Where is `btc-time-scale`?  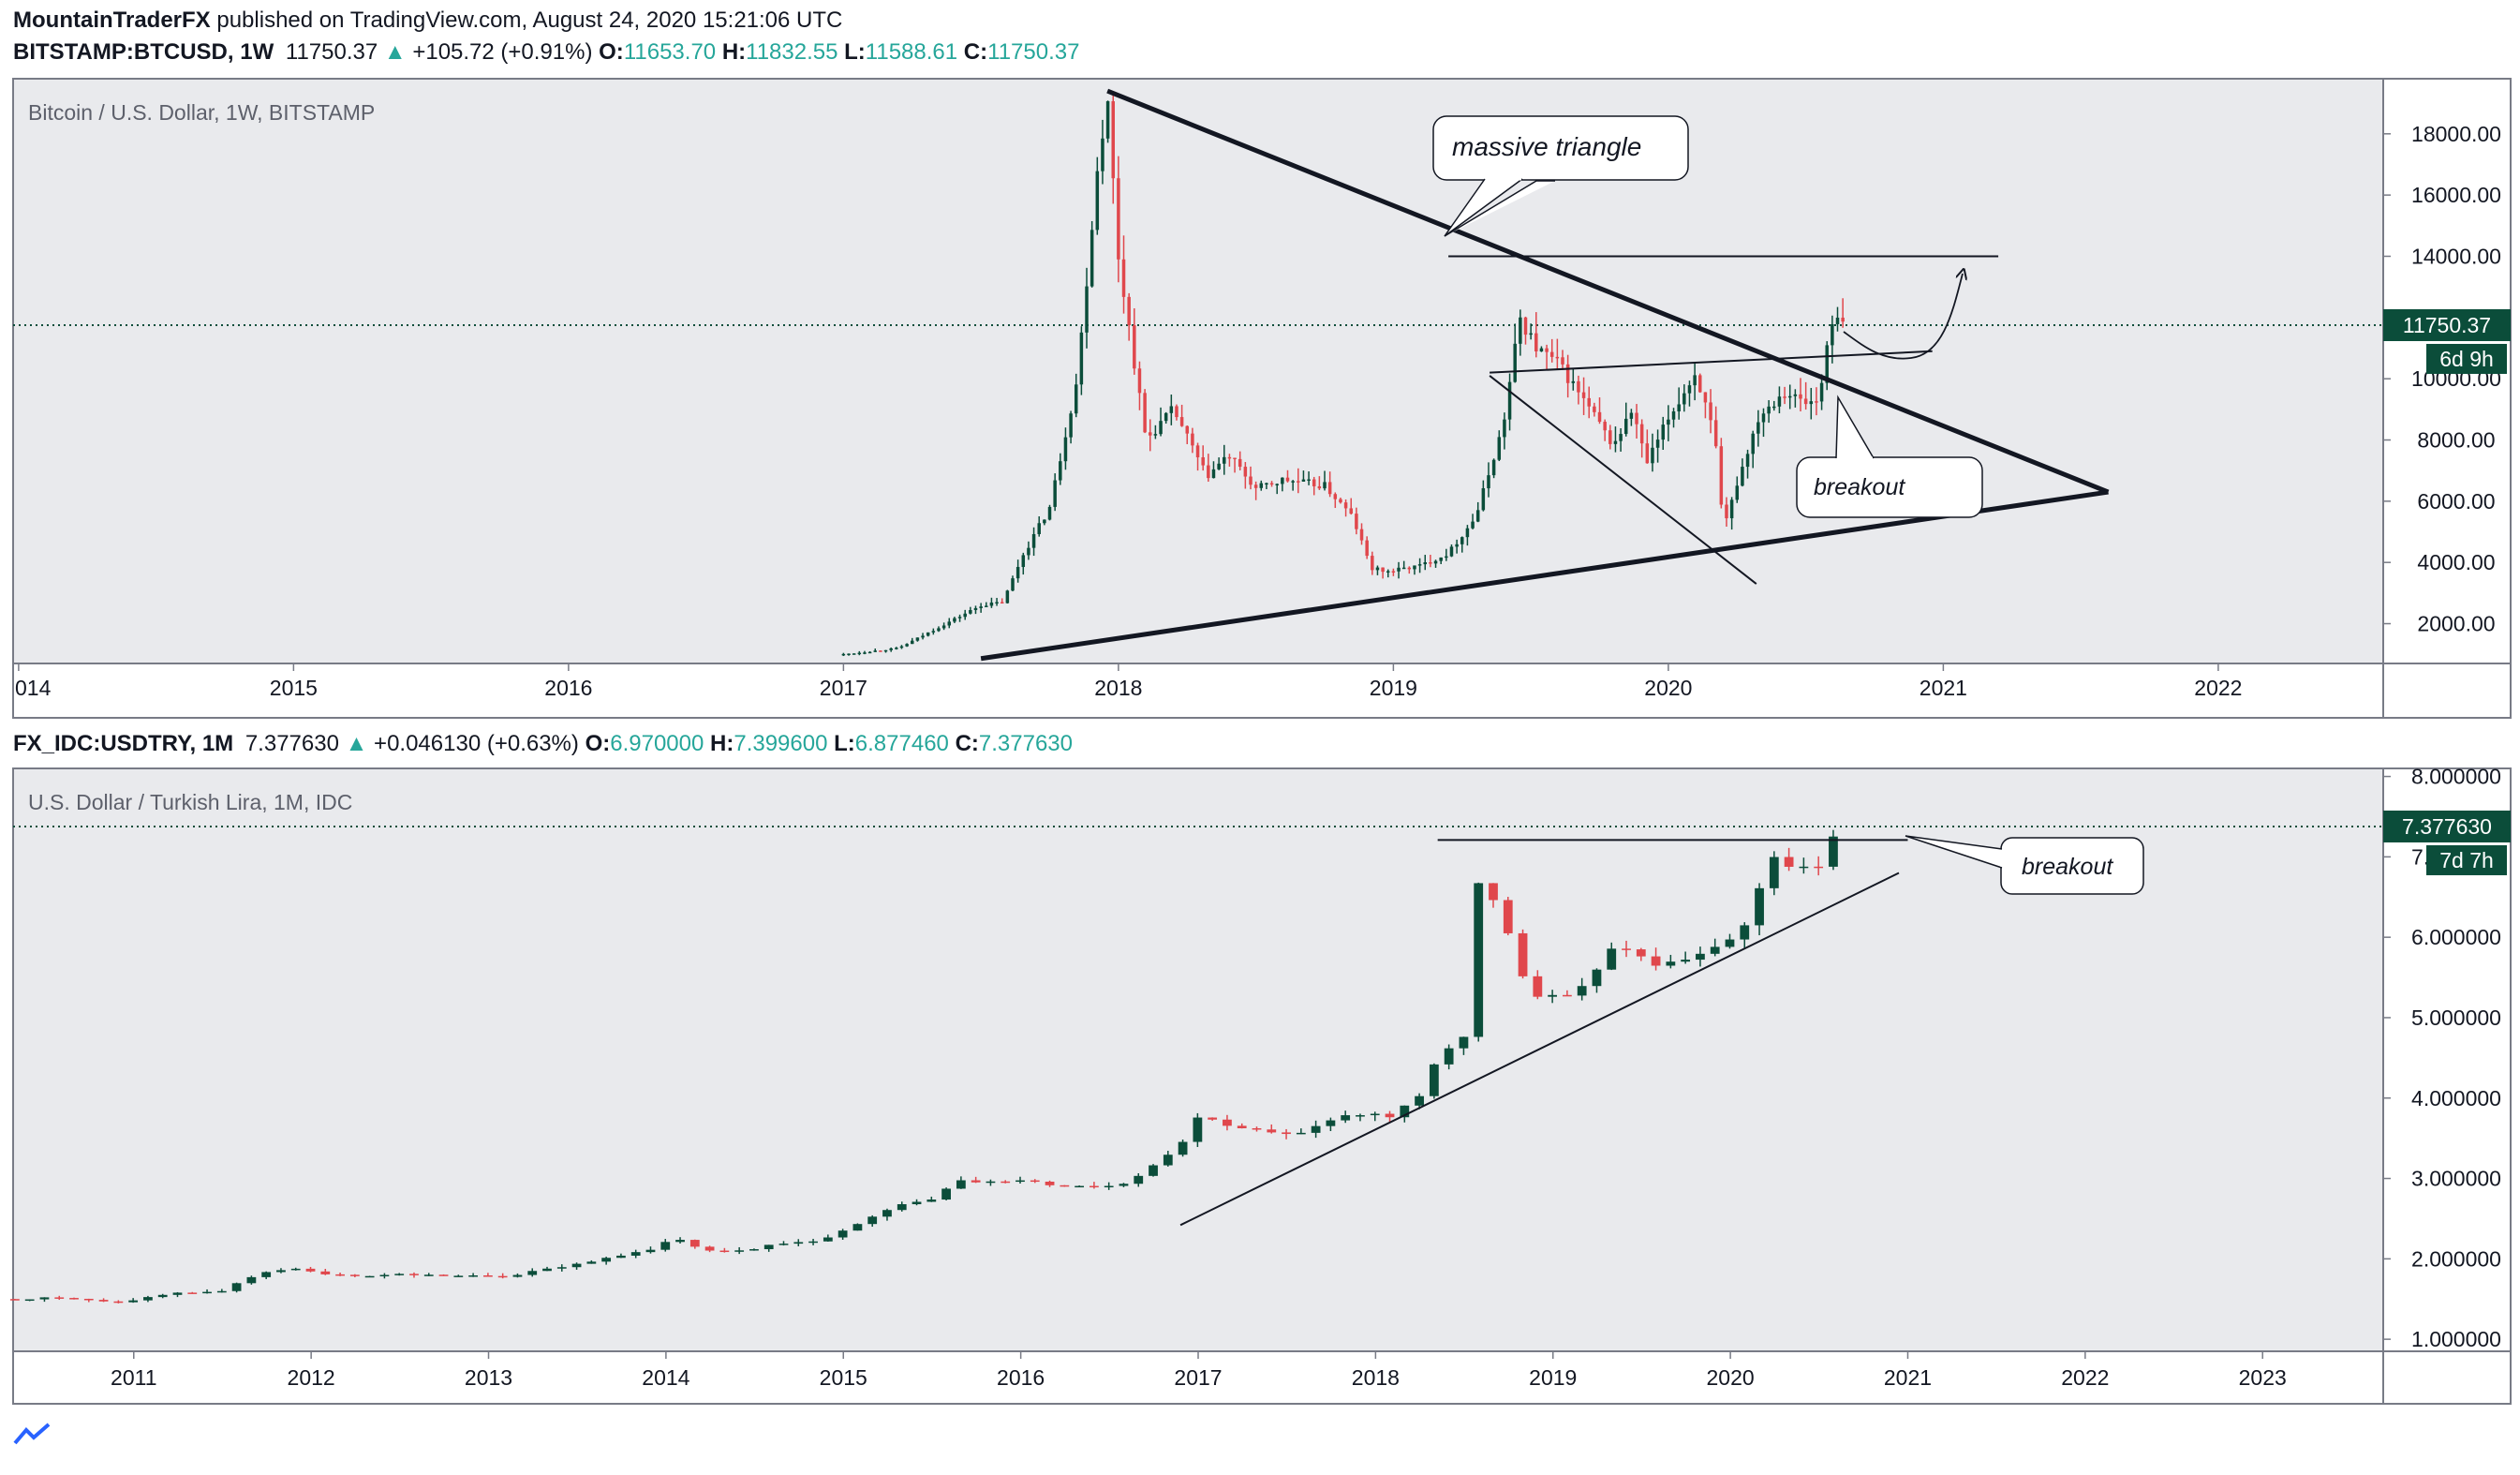
btc-time-scale is located at coordinates (1262, 690).